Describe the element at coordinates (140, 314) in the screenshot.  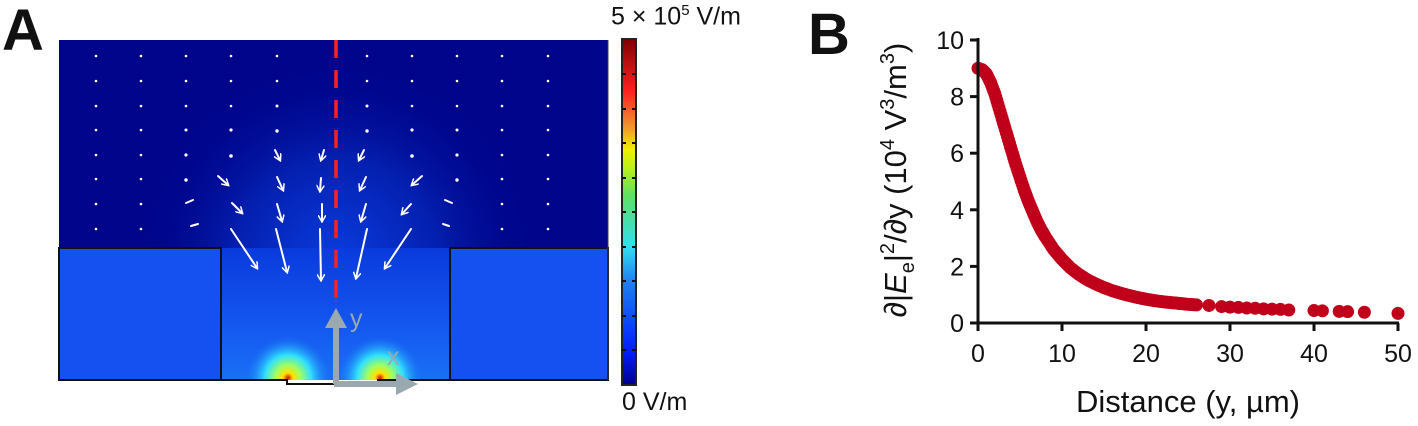
I see `left-block` at that location.